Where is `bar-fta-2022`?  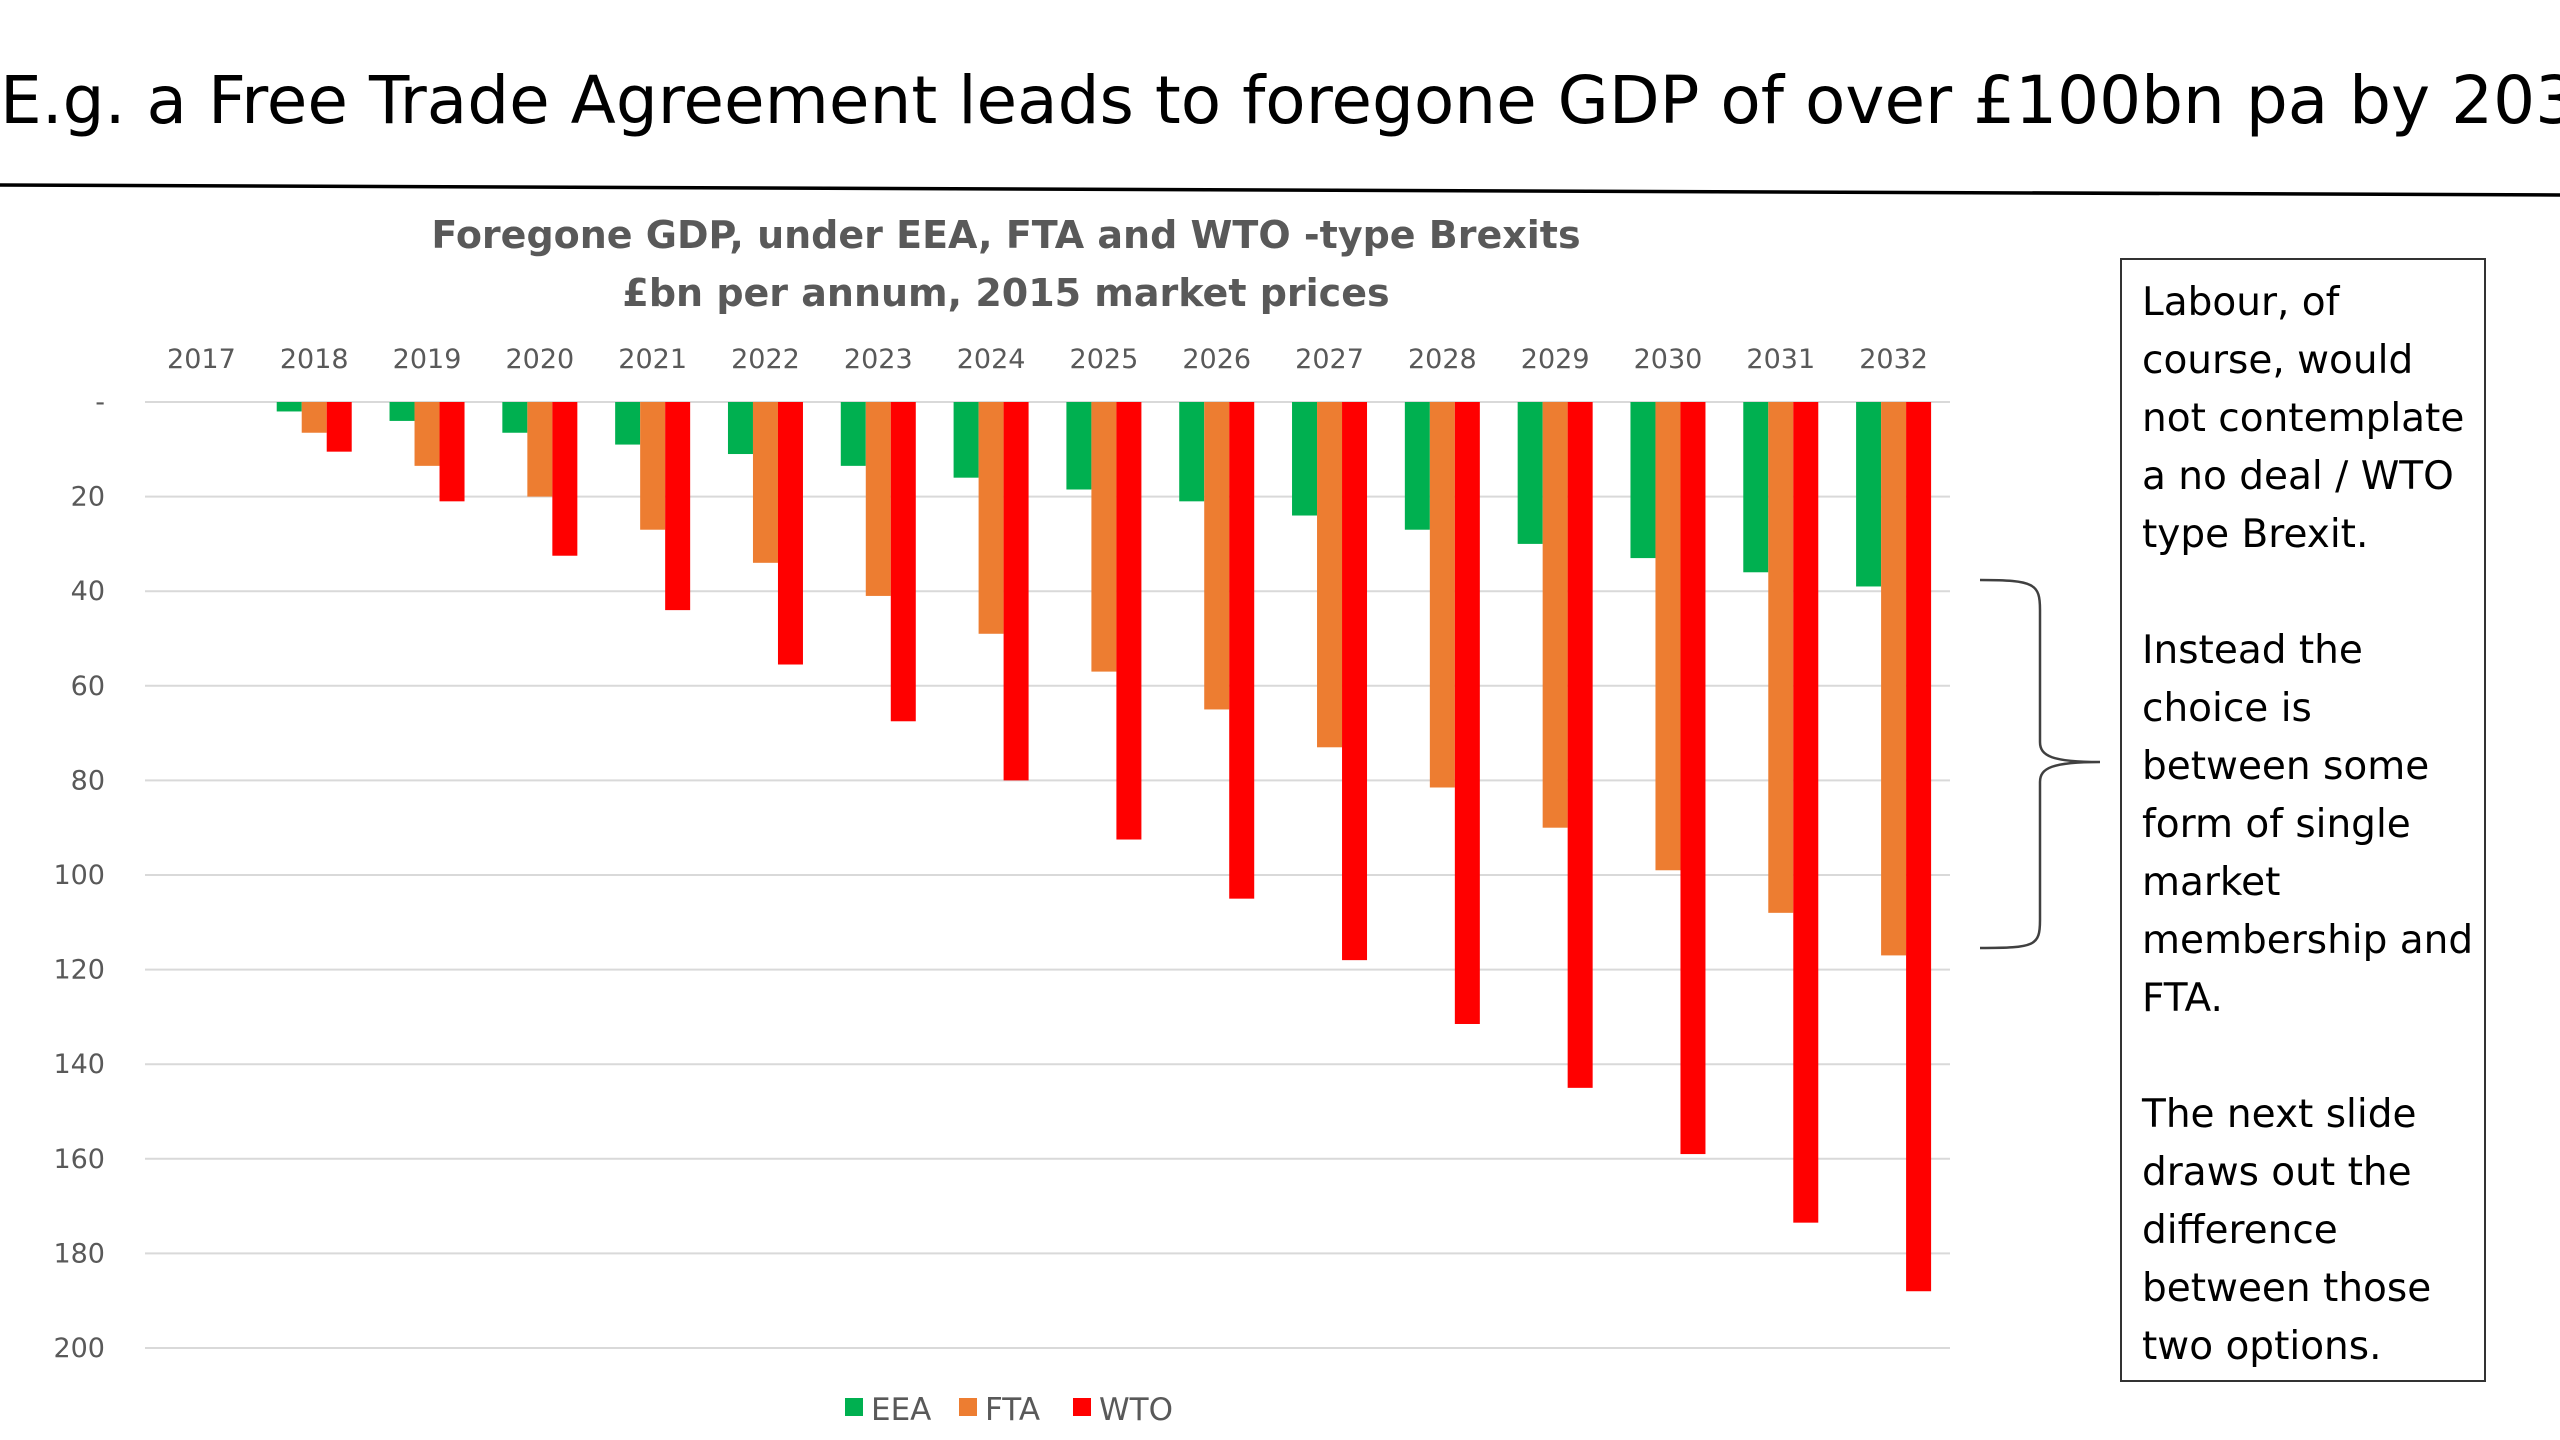
bar-fta-2022 is located at coordinates (765, 482).